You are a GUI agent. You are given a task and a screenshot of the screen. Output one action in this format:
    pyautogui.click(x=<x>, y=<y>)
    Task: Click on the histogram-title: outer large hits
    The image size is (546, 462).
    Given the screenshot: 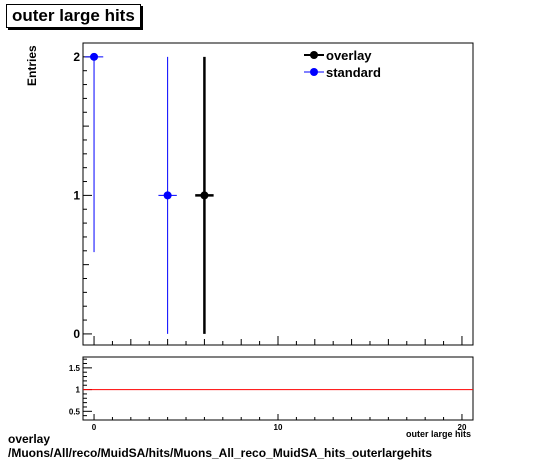 What is the action you would take?
    pyautogui.click(x=73, y=16)
    